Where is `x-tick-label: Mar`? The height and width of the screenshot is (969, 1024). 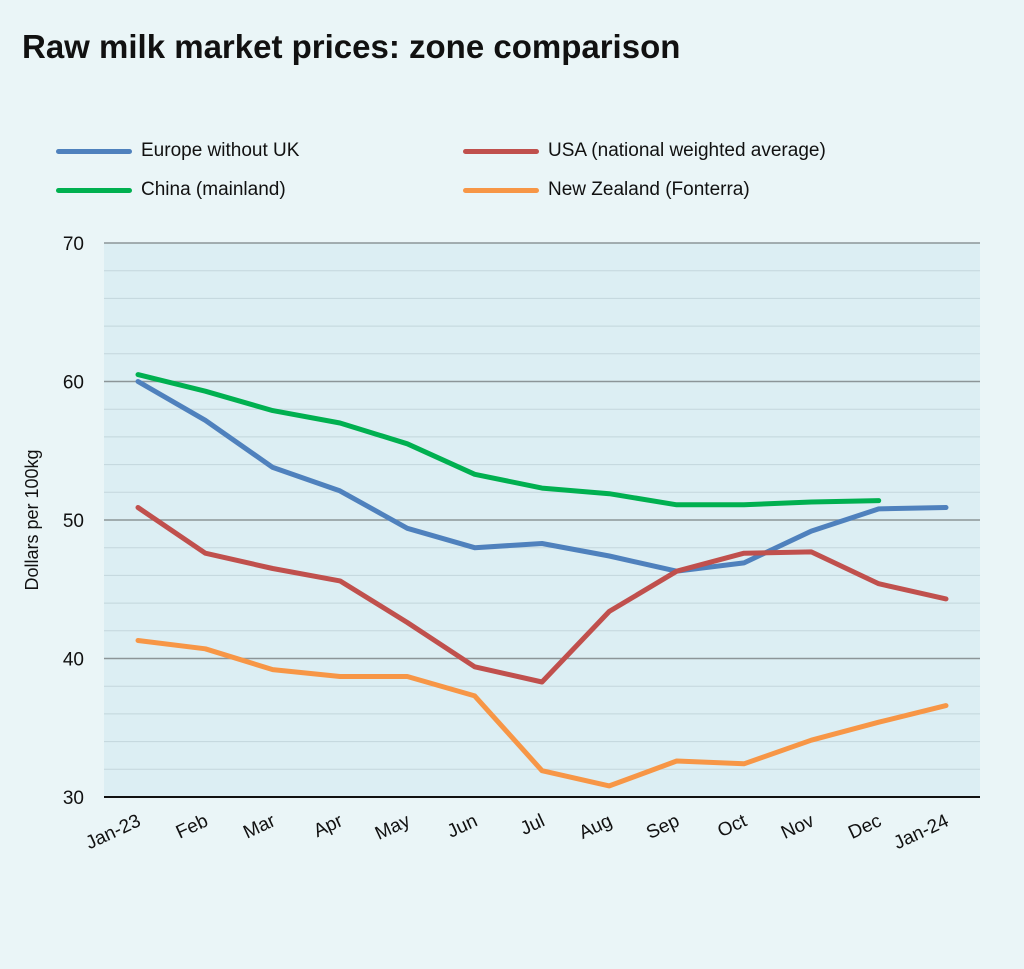 x-tick-label: Mar is located at coordinates (259, 826).